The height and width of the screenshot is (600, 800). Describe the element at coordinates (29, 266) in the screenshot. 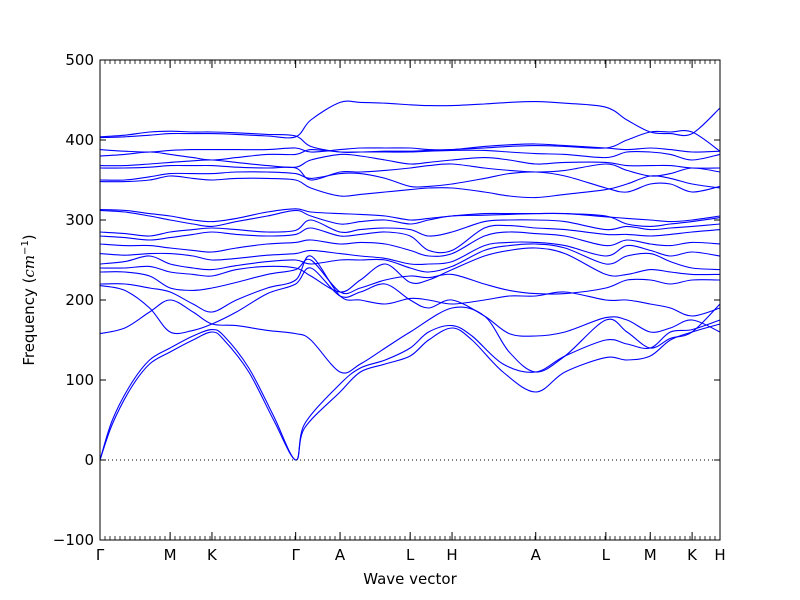

I see `y-axis-label-unit: cm` at that location.